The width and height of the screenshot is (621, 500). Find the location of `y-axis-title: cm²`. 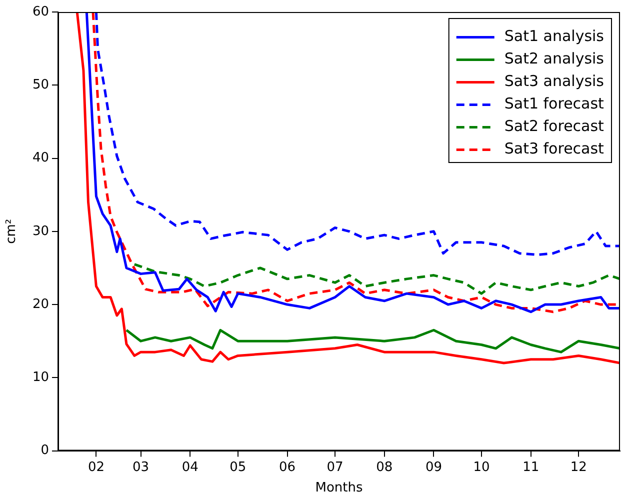

y-axis-title: cm² is located at coordinates (12, 231).